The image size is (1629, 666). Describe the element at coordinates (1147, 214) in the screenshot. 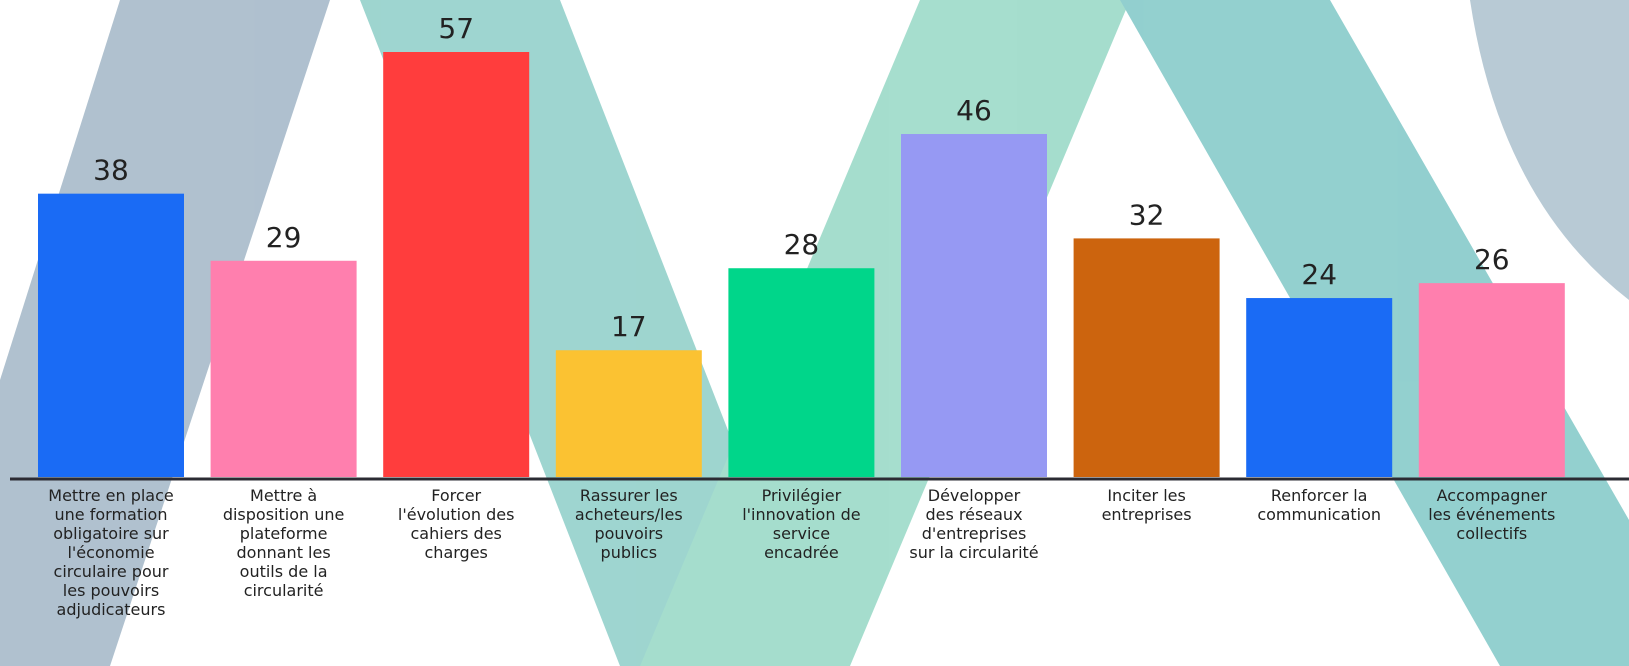

I see `value-label: 32` at that location.